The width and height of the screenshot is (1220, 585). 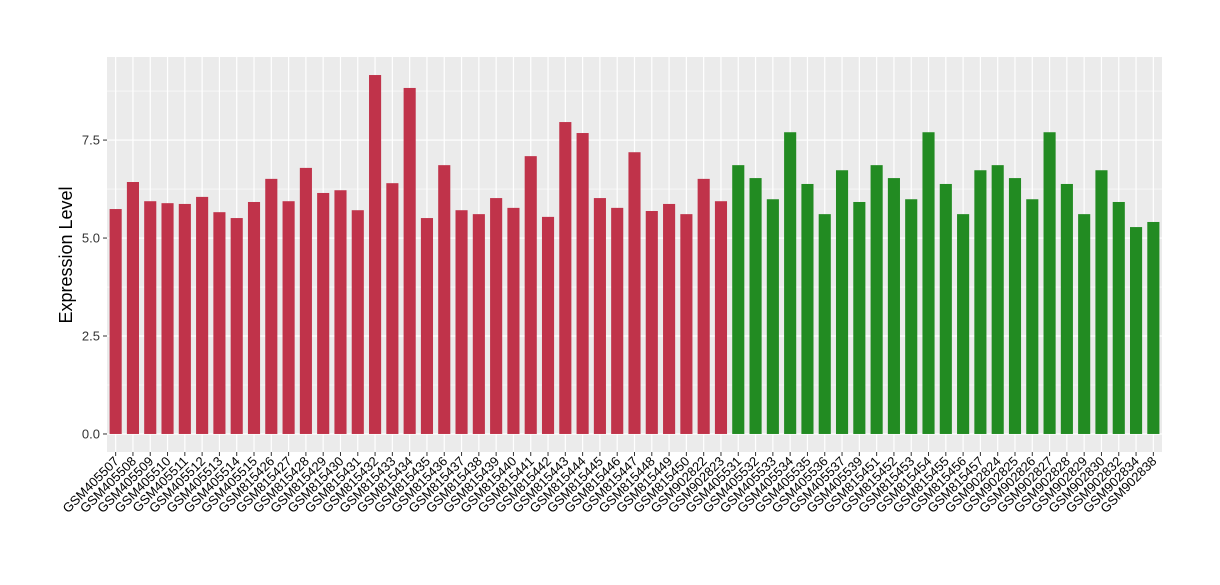 What do you see at coordinates (66, 254) in the screenshot?
I see `y-axis-title: Expression Level` at bounding box center [66, 254].